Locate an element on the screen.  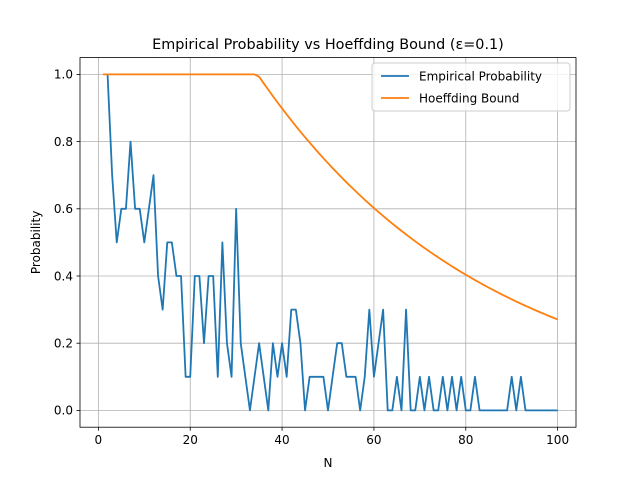
x-tick-label: 20 is located at coordinates (190, 440).